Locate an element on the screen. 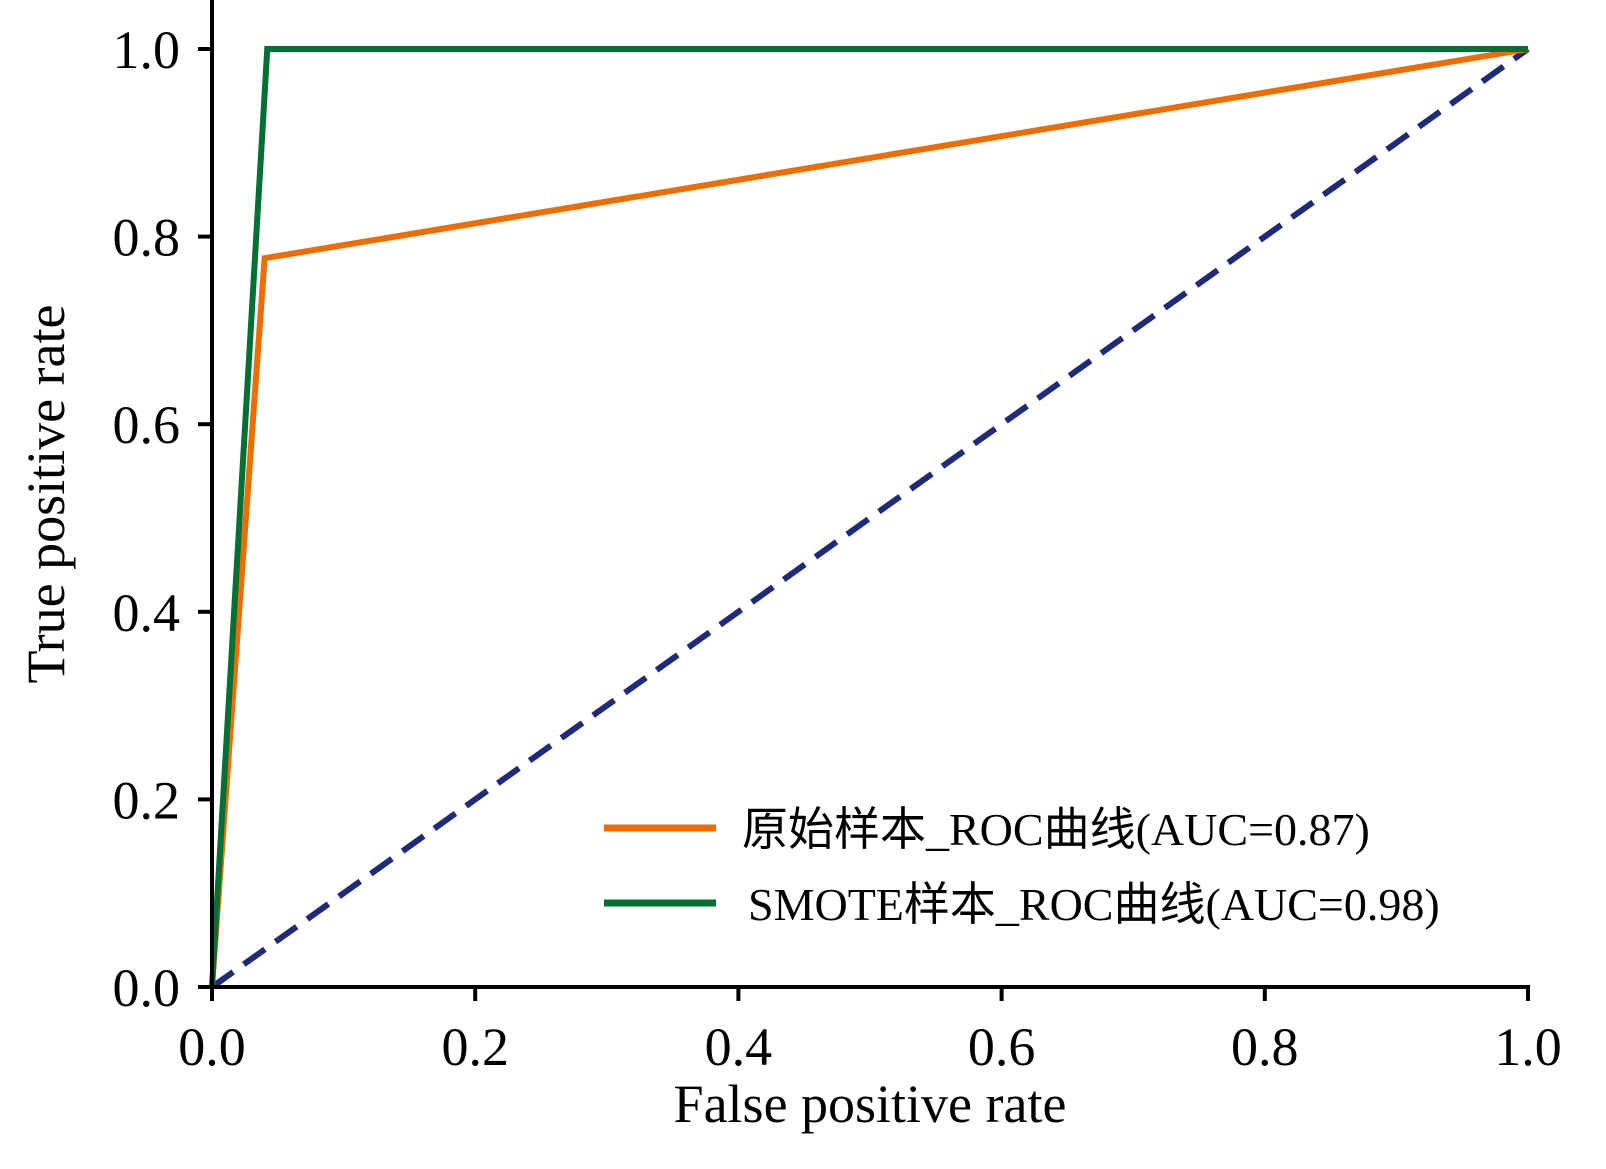  legend-label-1: SMOTE样本_ROC曲线(AUC=0.98) is located at coordinates (1094, 904).